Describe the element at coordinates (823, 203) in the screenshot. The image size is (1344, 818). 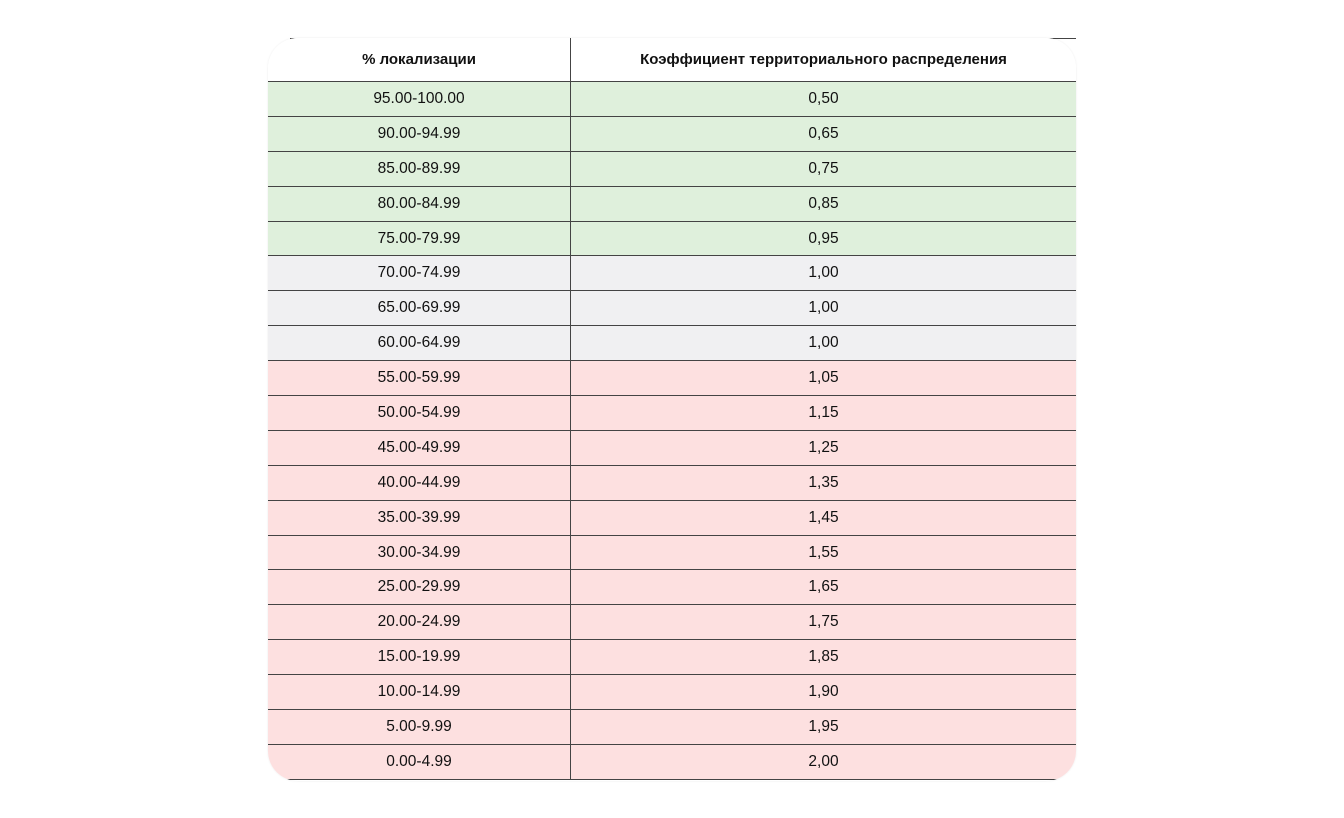
I see `cell-coefficient: 0,85` at that location.